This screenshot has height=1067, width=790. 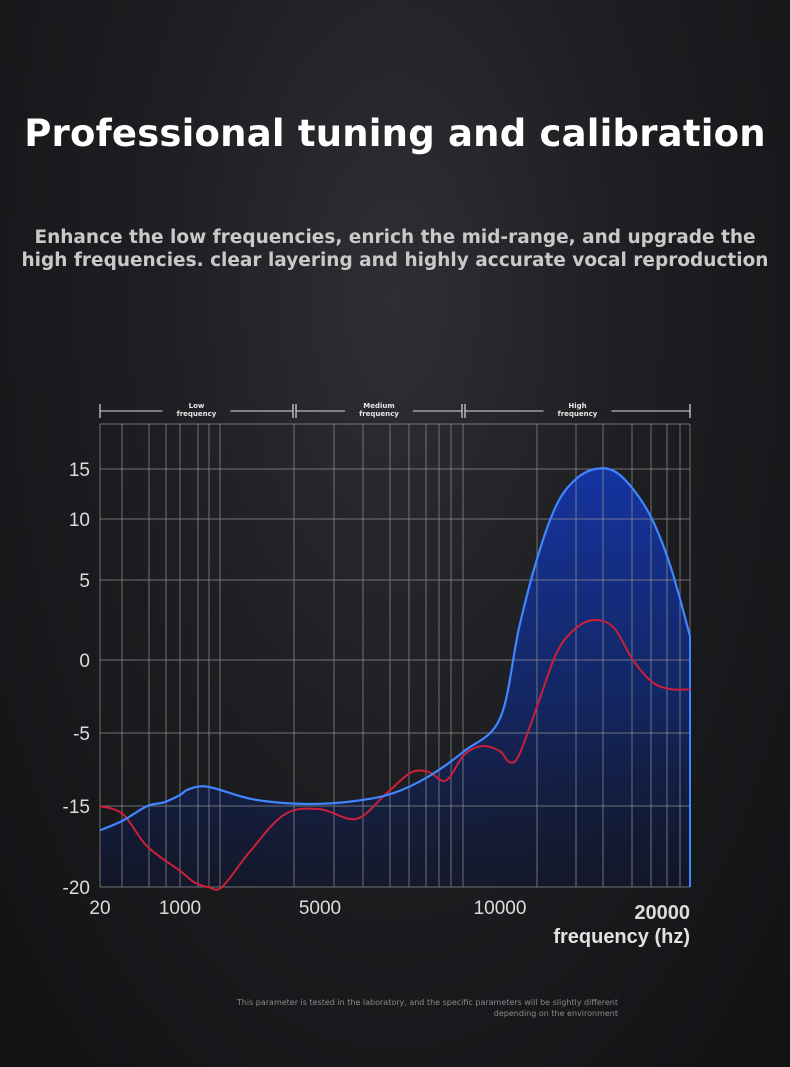 I want to click on y-tick-label: 5, so click(x=84, y=581).